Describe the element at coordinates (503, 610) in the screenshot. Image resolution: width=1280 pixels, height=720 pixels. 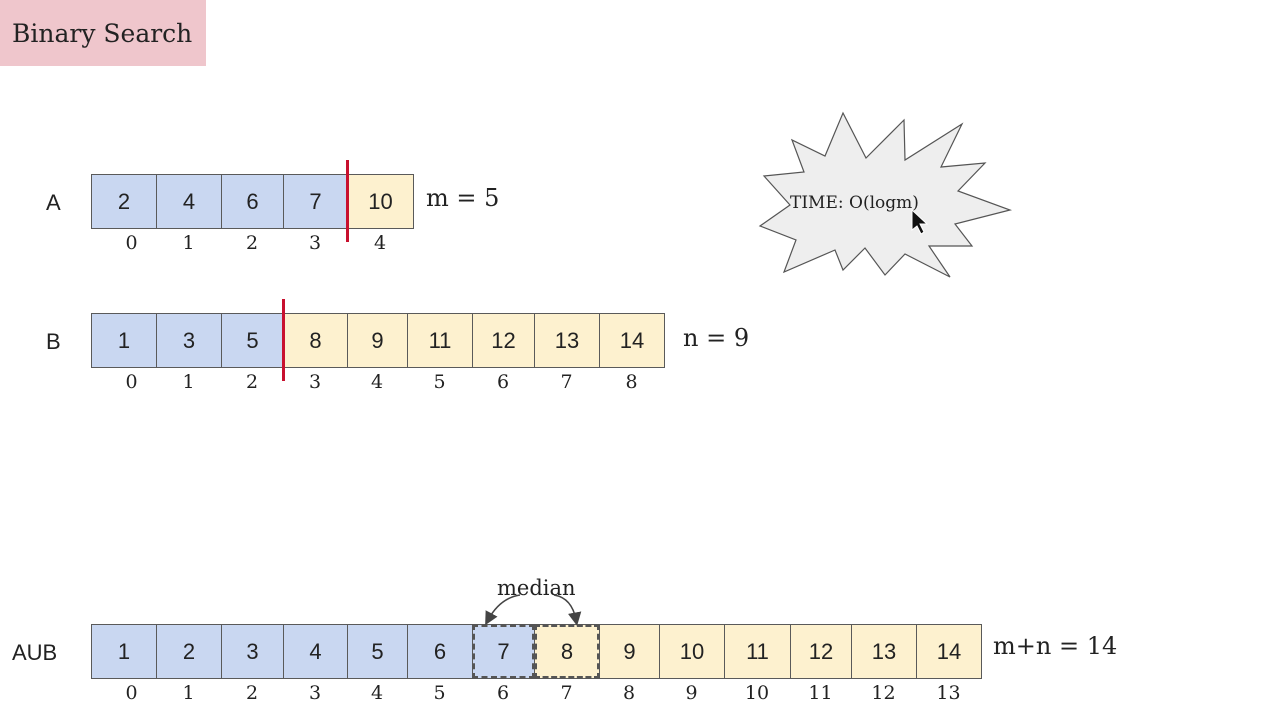
I see `median-arrow-left` at that location.